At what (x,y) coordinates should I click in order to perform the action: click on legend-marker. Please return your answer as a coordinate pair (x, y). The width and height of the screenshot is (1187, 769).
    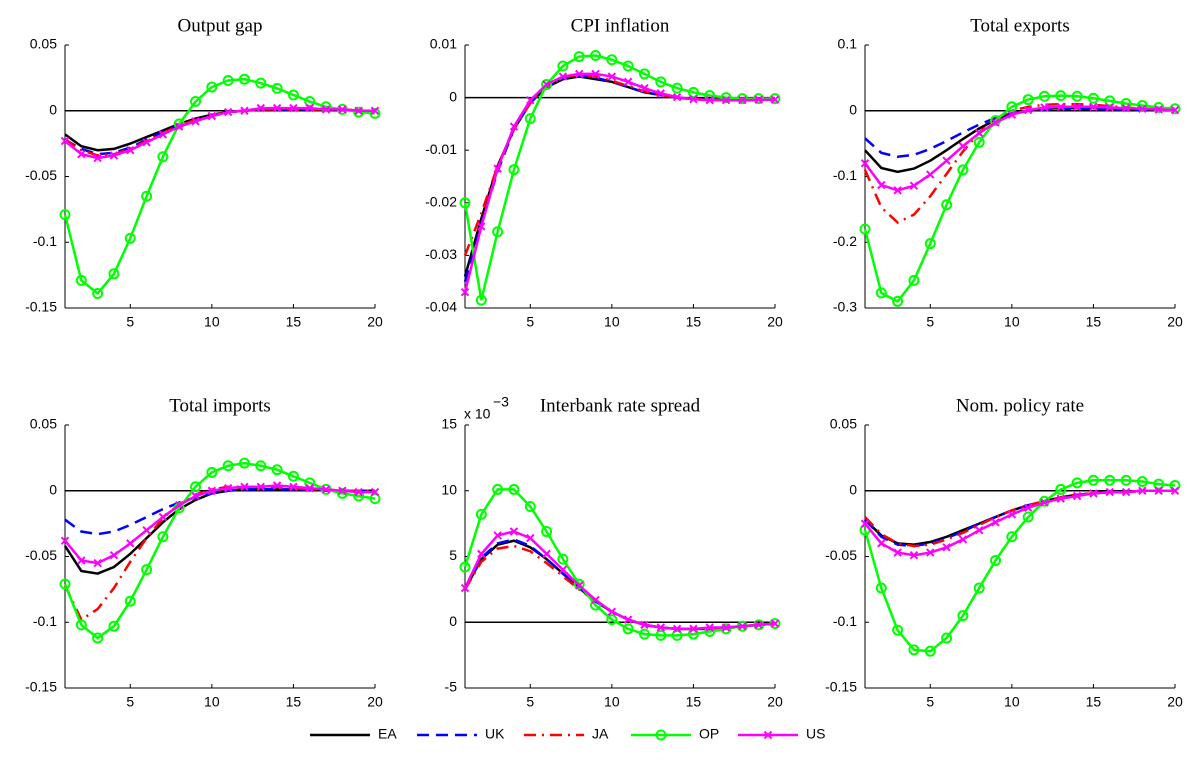
    Looking at the image, I should click on (661, 735).